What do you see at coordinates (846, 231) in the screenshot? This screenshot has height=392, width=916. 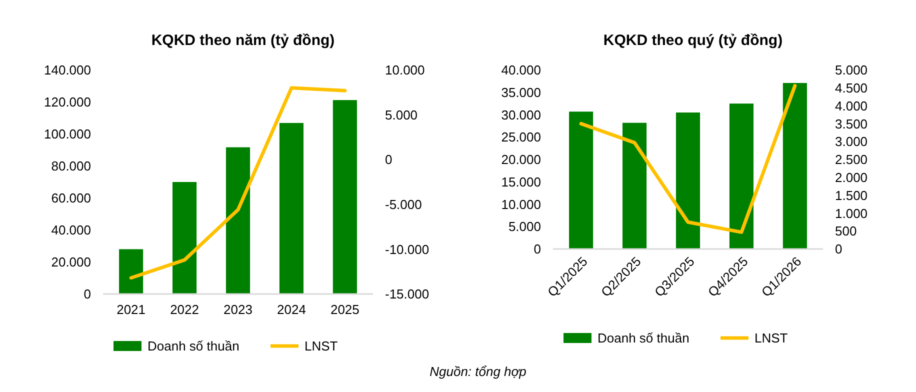 I see `y2-tick-label: 500` at bounding box center [846, 231].